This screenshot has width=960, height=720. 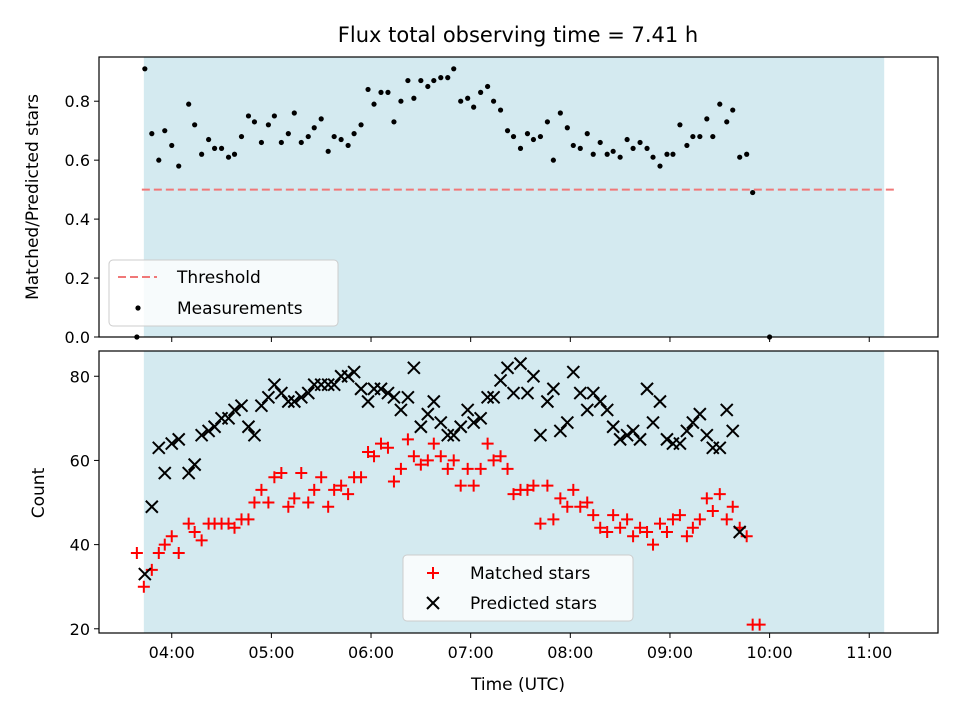 I want to click on legend-predicted-label: Predicted stars, so click(x=533, y=604).